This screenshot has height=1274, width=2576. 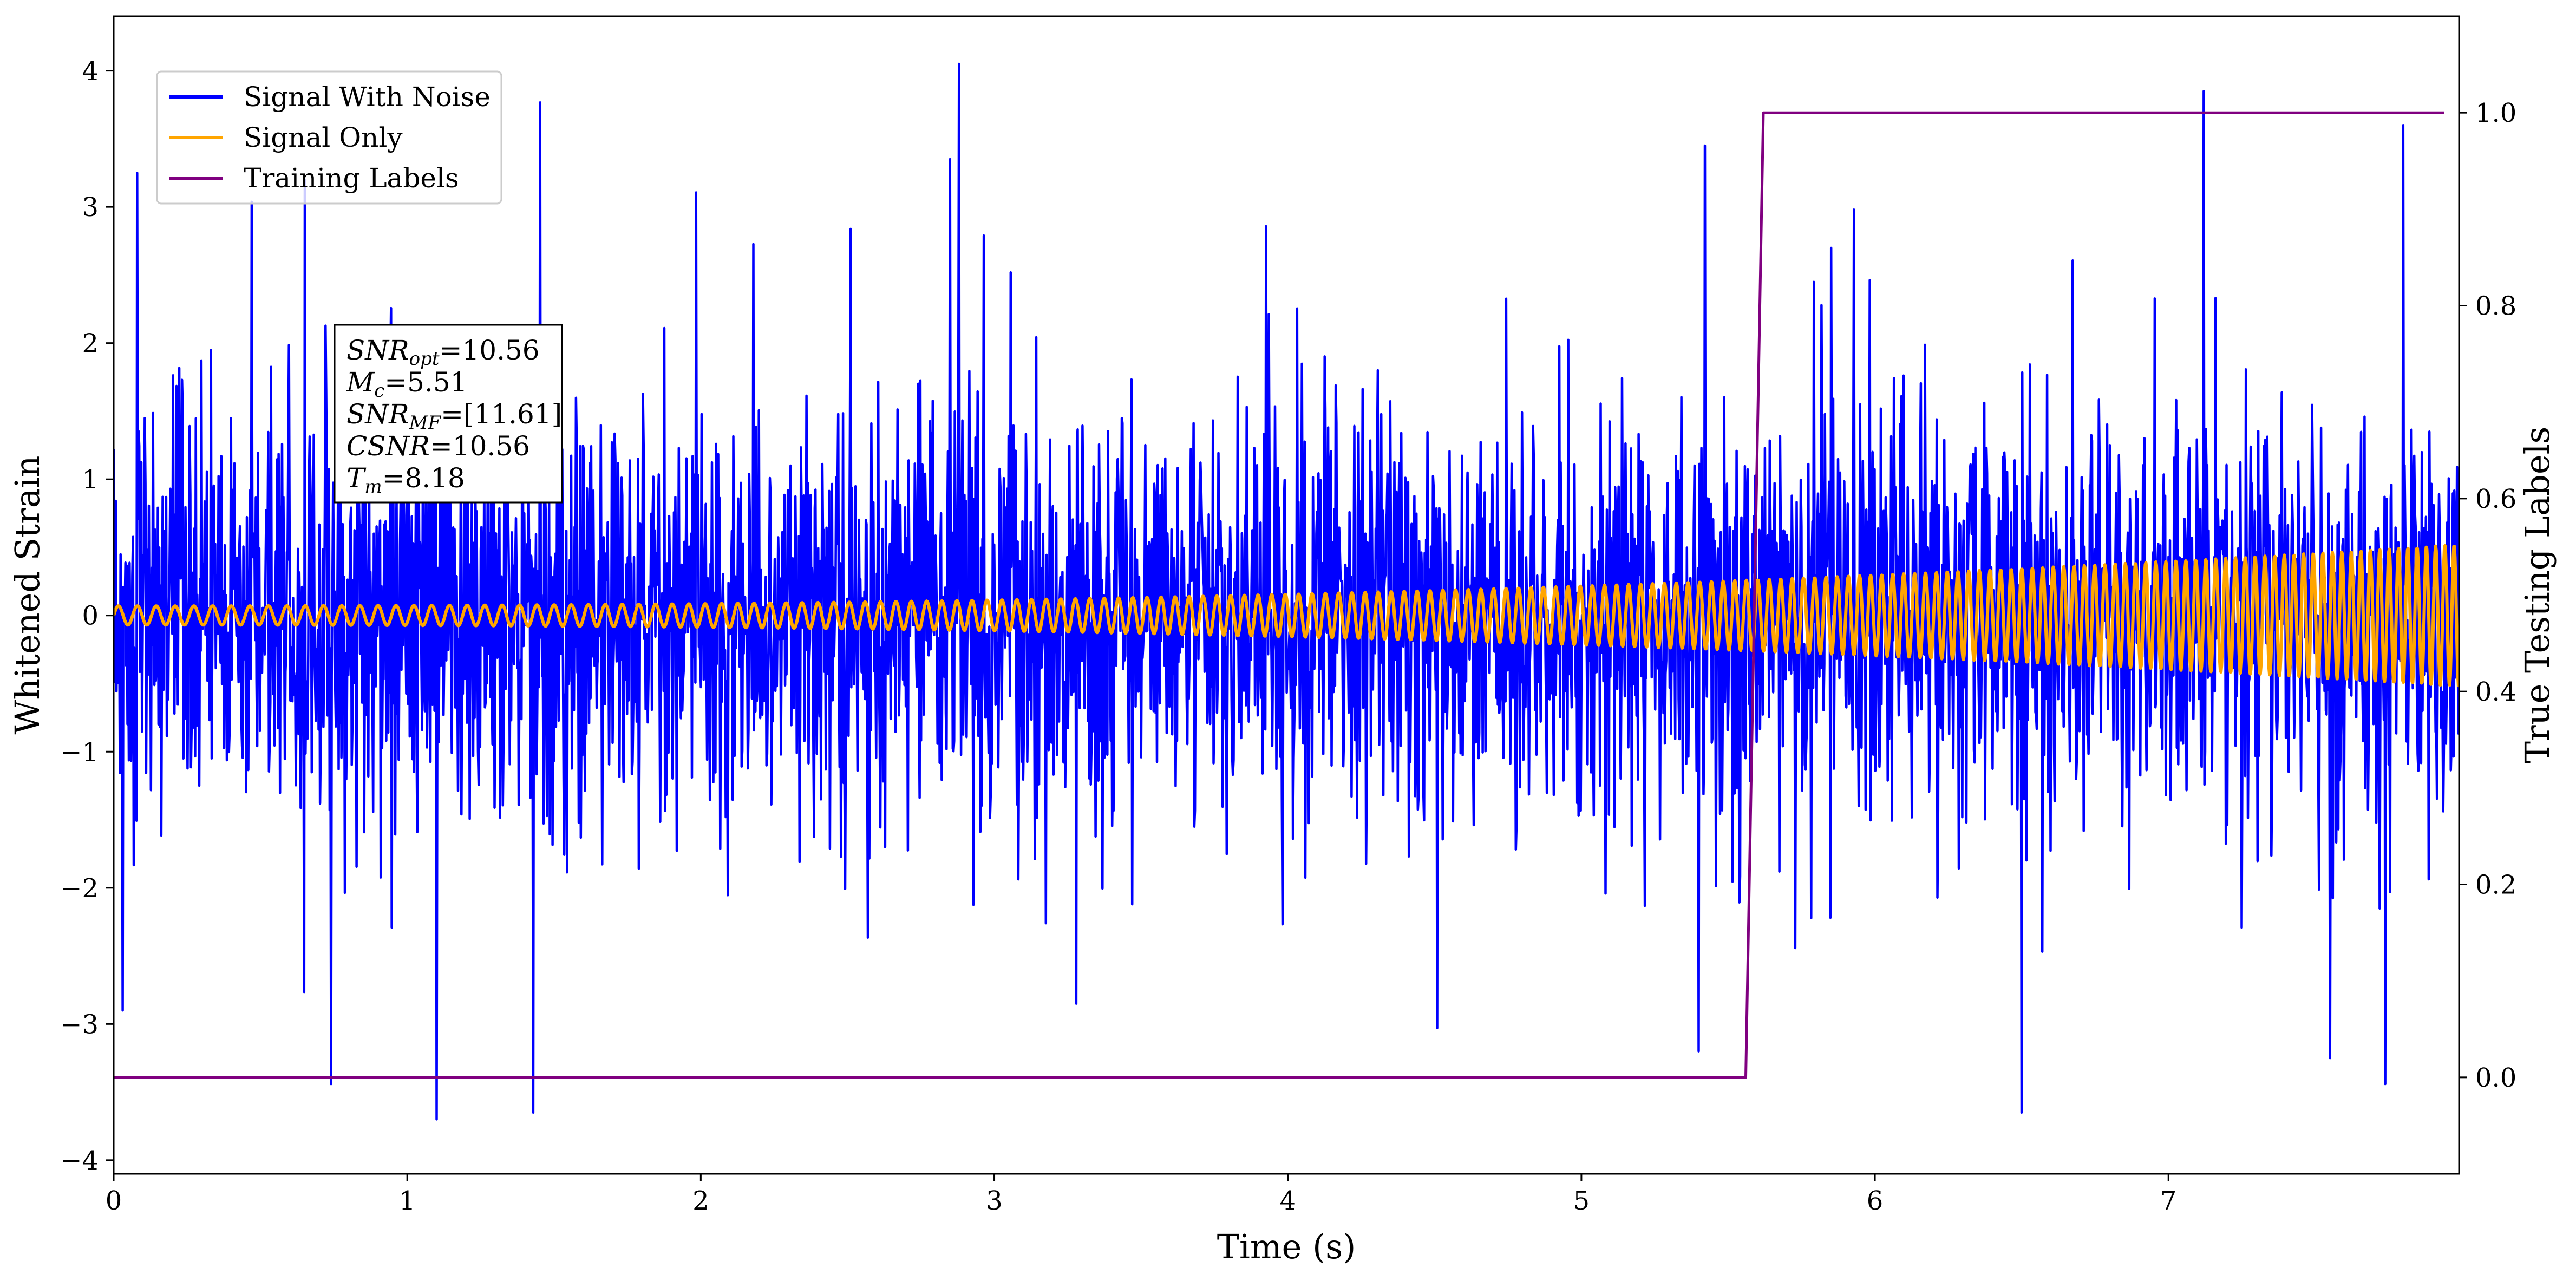 What do you see at coordinates (405, 480) in the screenshot?
I see `annotation-line: Tm=8.18` at bounding box center [405, 480].